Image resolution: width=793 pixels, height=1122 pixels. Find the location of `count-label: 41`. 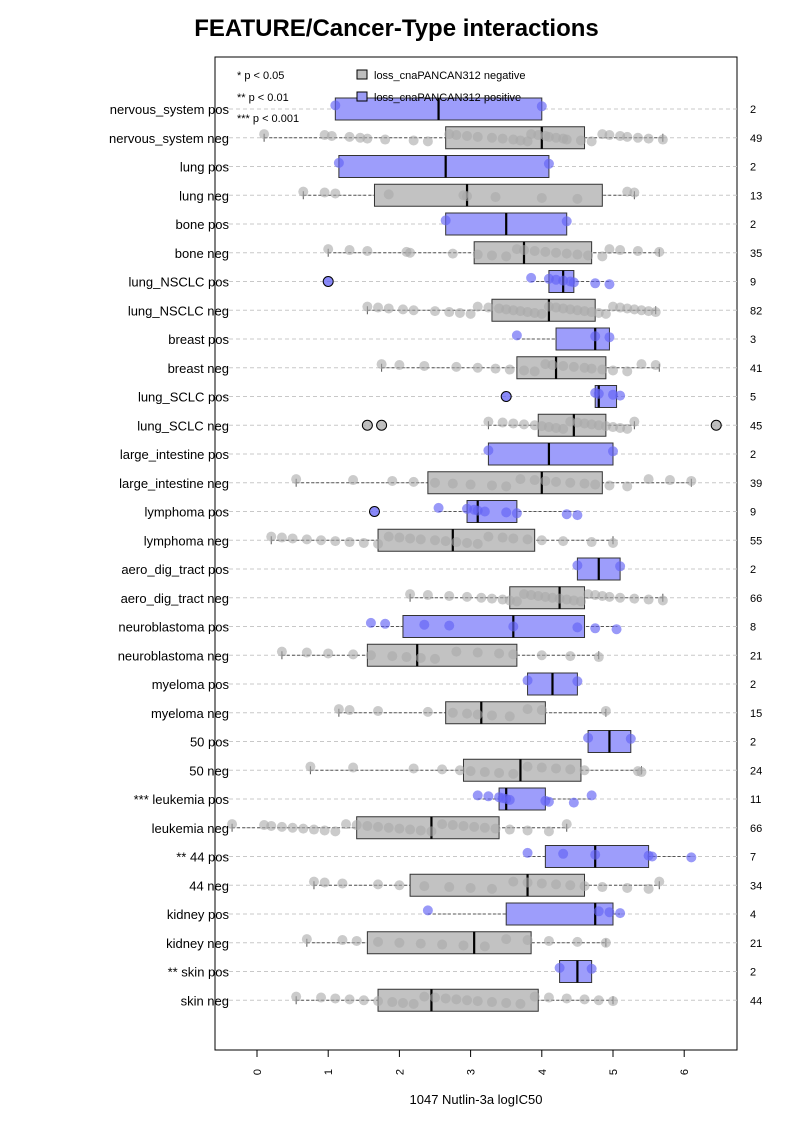

count-label: 41 is located at coordinates (756, 369).